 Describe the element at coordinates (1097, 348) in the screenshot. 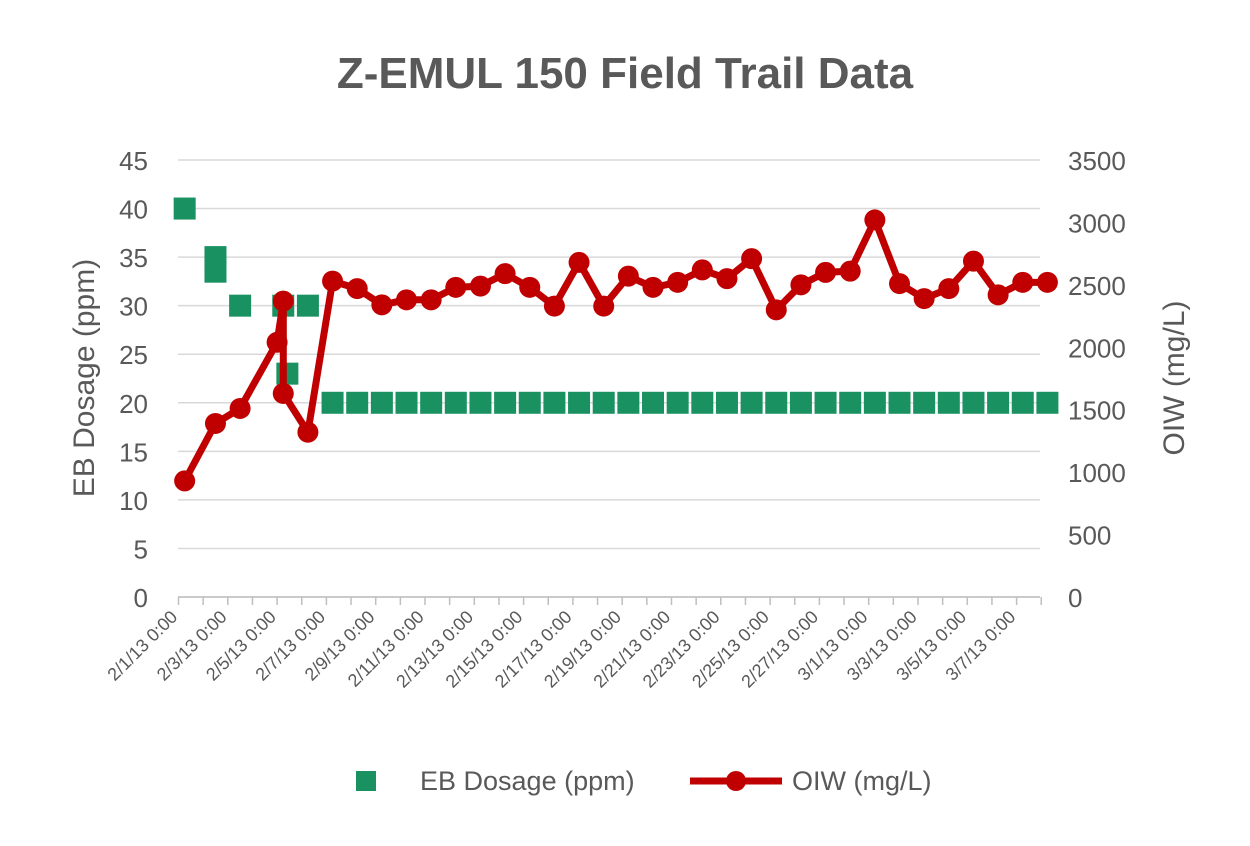

I see `right-tick-label: 2000` at that location.